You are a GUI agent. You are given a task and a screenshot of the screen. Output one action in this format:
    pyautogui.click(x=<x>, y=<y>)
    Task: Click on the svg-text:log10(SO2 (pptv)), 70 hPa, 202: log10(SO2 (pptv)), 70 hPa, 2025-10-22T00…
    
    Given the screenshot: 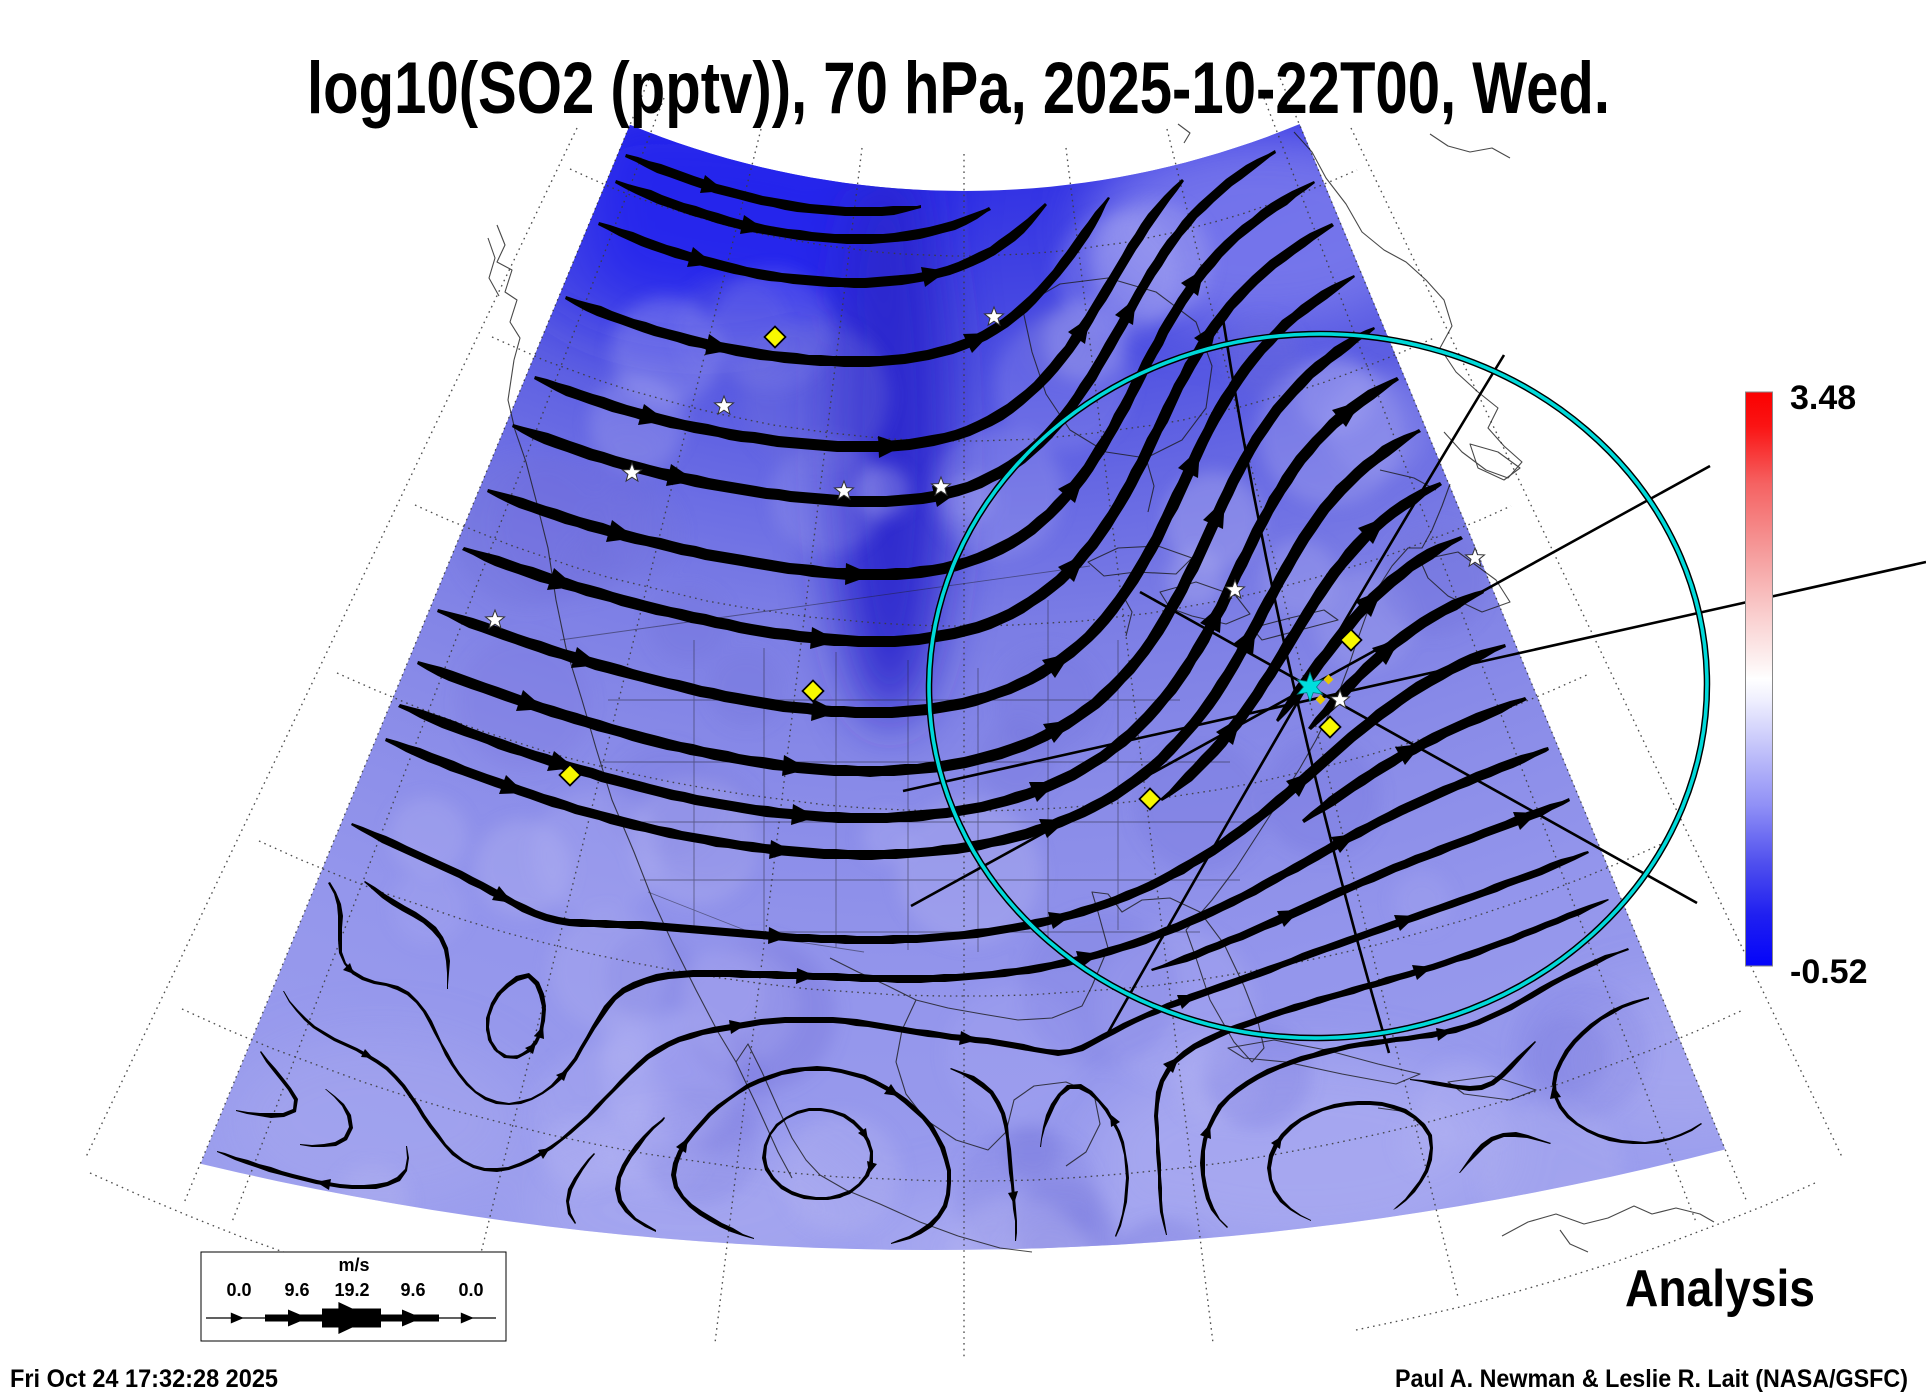 What is the action you would take?
    pyautogui.click(x=958, y=88)
    